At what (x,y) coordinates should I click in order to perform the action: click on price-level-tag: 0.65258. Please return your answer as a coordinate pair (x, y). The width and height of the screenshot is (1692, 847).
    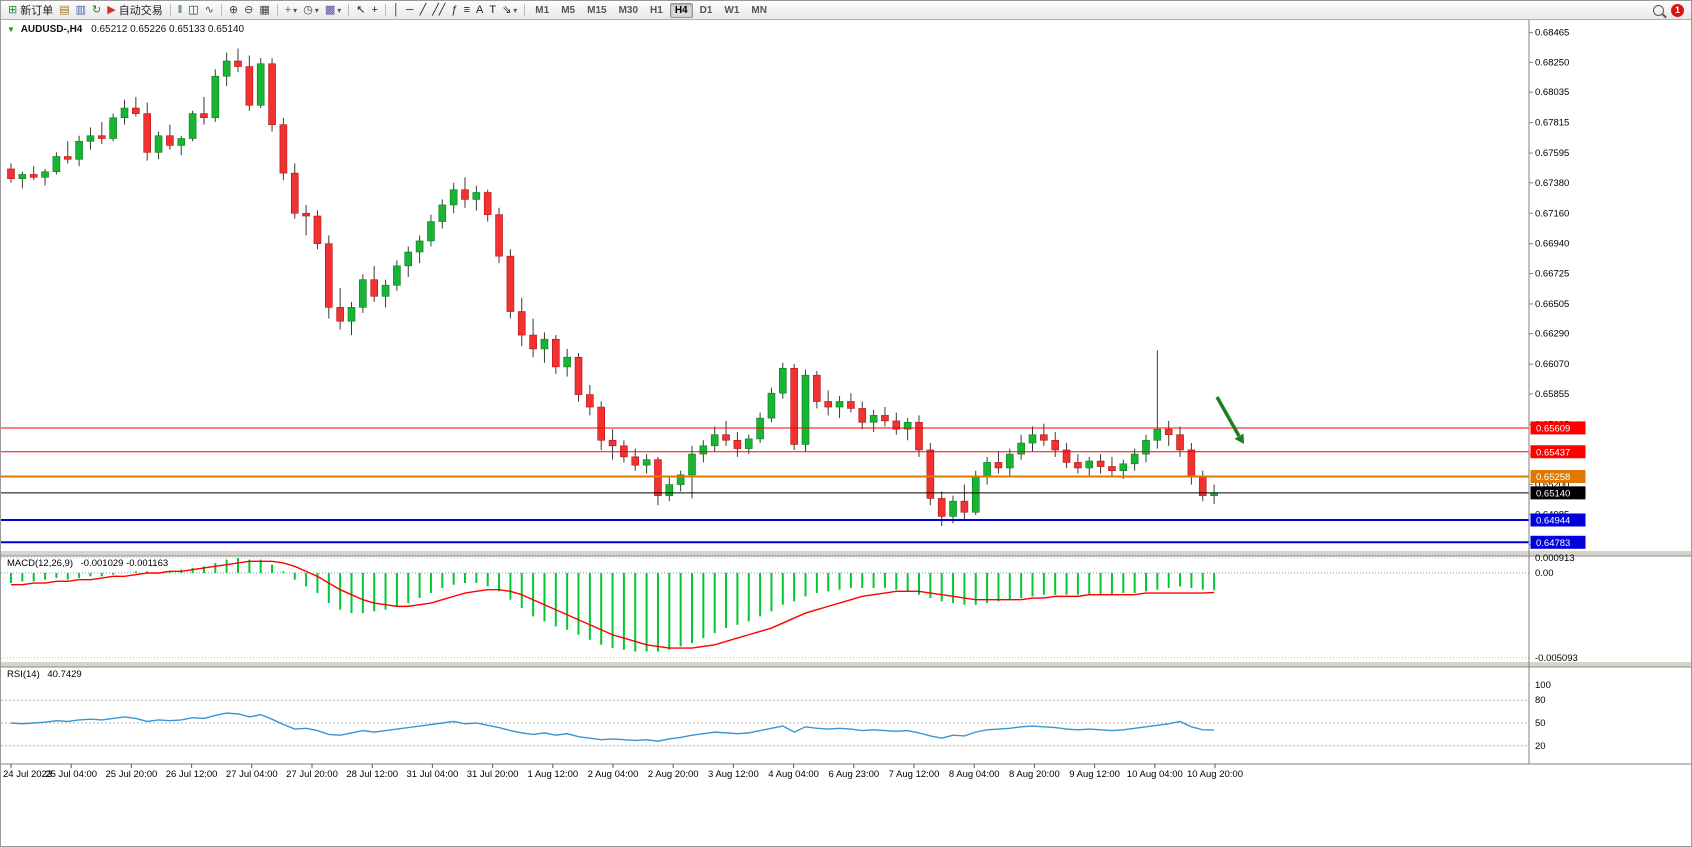
    Looking at the image, I should click on (1553, 477).